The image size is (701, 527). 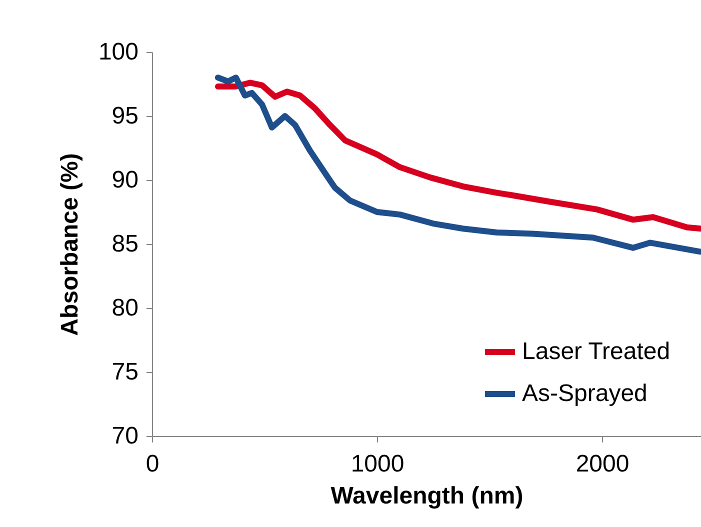 I want to click on x-tick-label: 0, so click(x=153, y=464).